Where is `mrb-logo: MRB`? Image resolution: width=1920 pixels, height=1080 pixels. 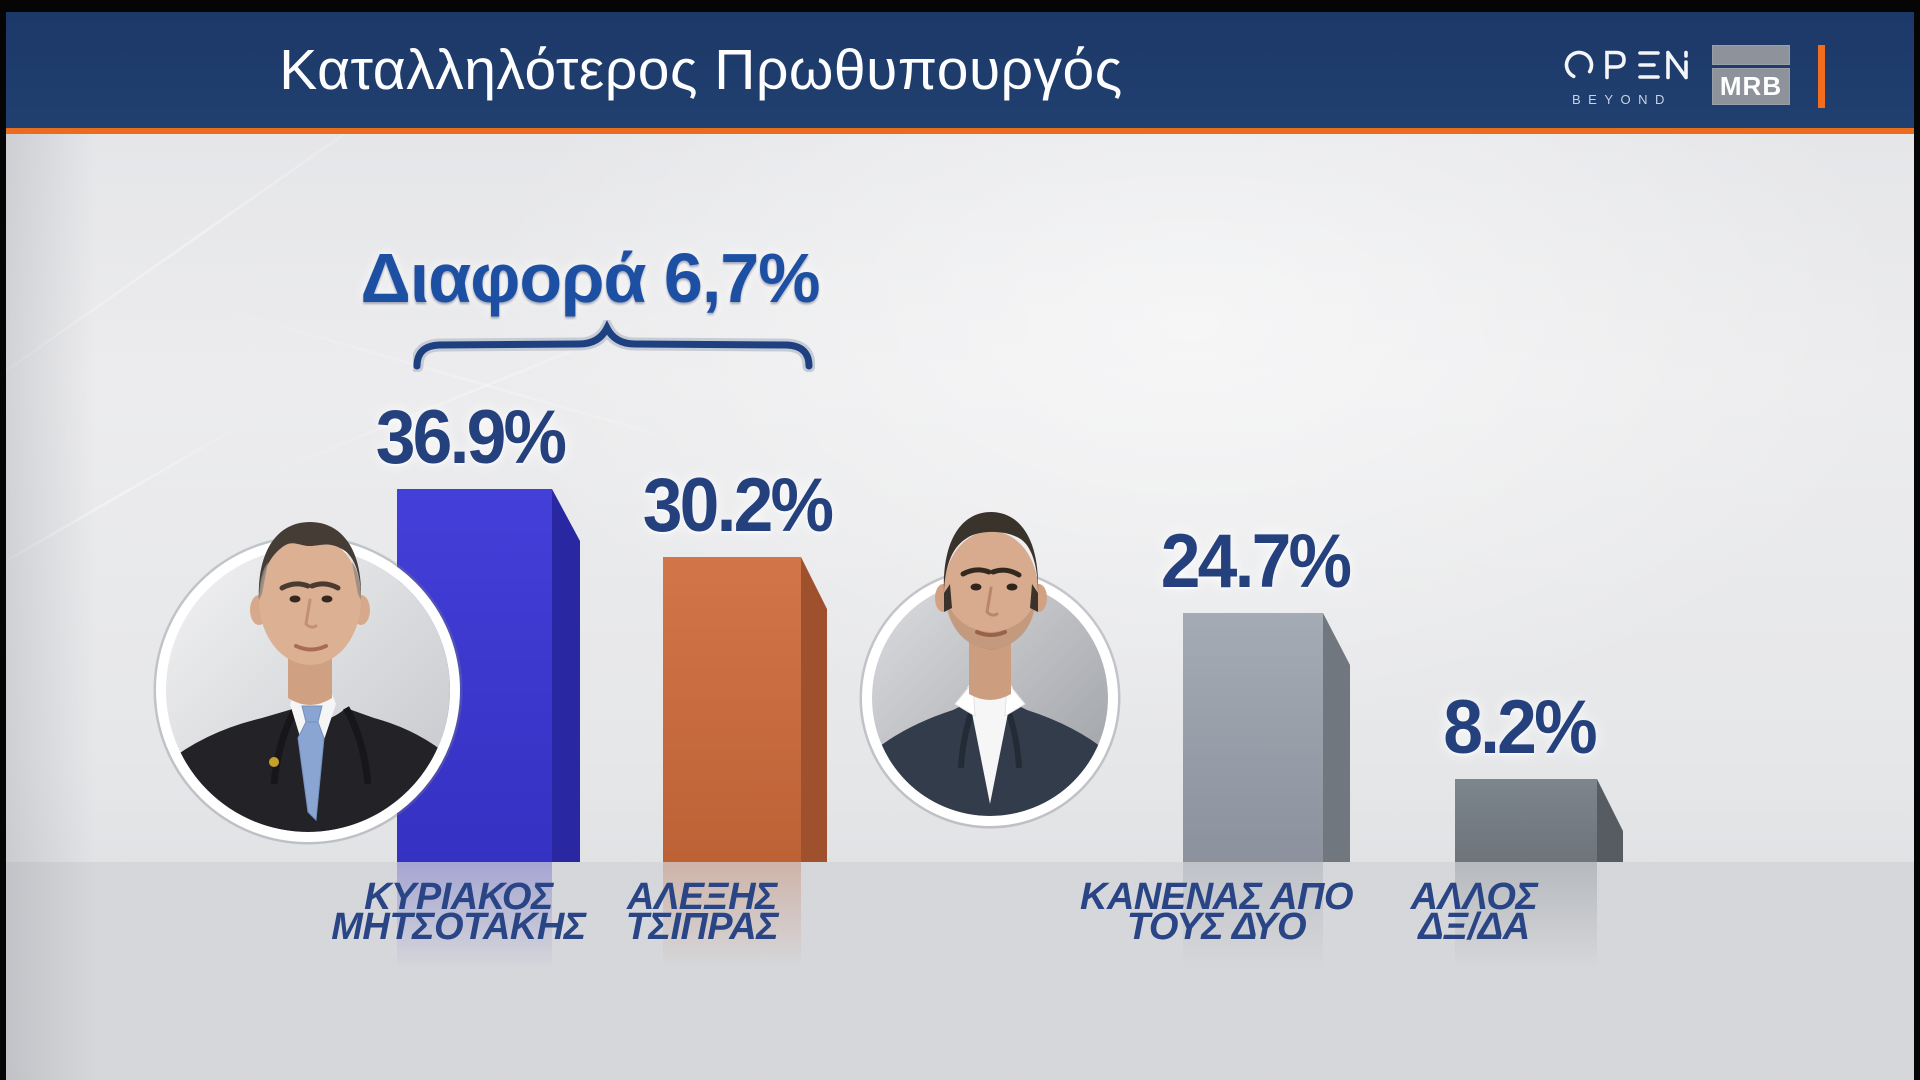
mrb-logo: MRB is located at coordinates (1751, 75).